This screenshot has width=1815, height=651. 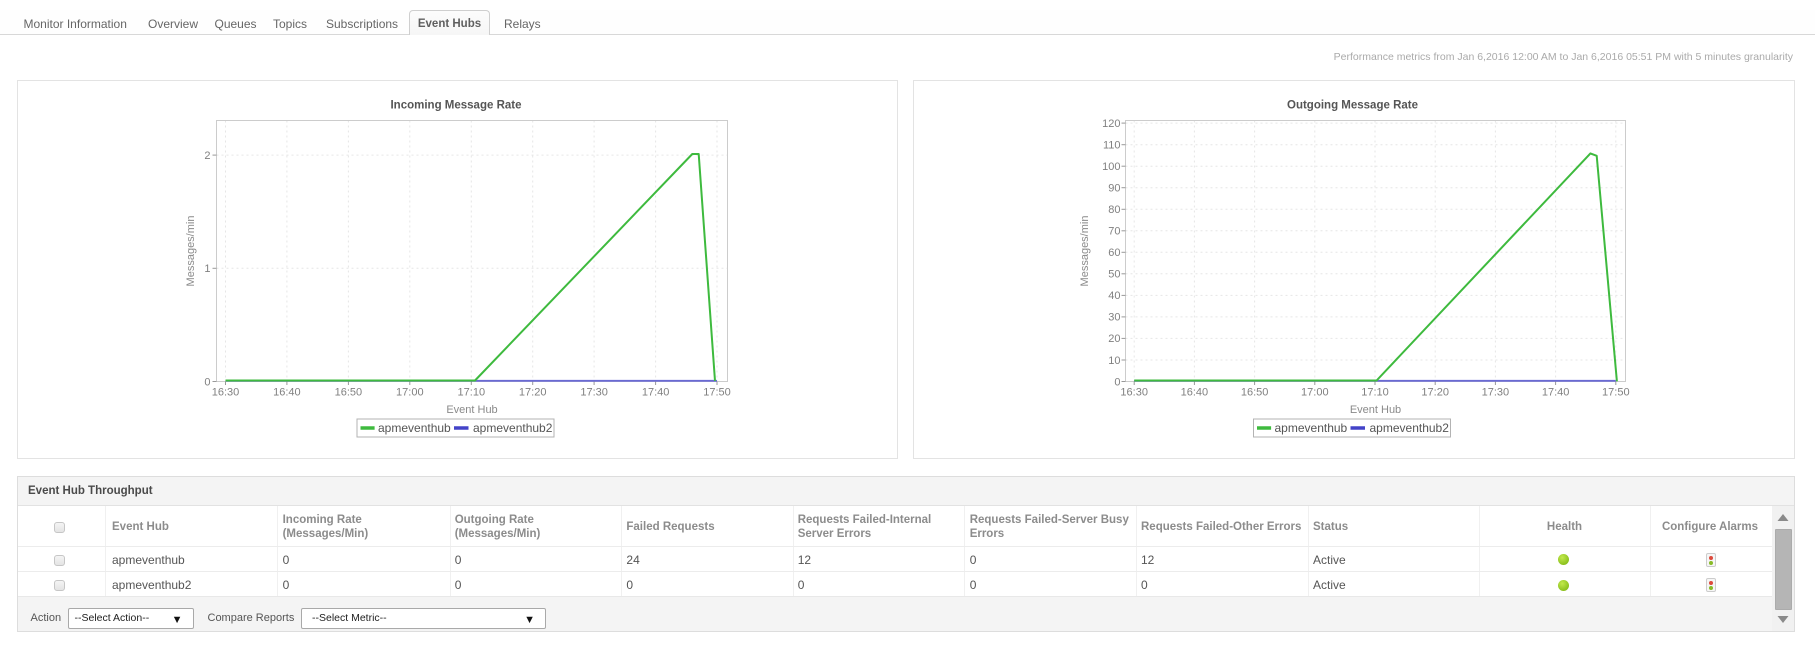 What do you see at coordinates (207, 156) in the screenshot?
I see `svg-text: 2` at bounding box center [207, 156].